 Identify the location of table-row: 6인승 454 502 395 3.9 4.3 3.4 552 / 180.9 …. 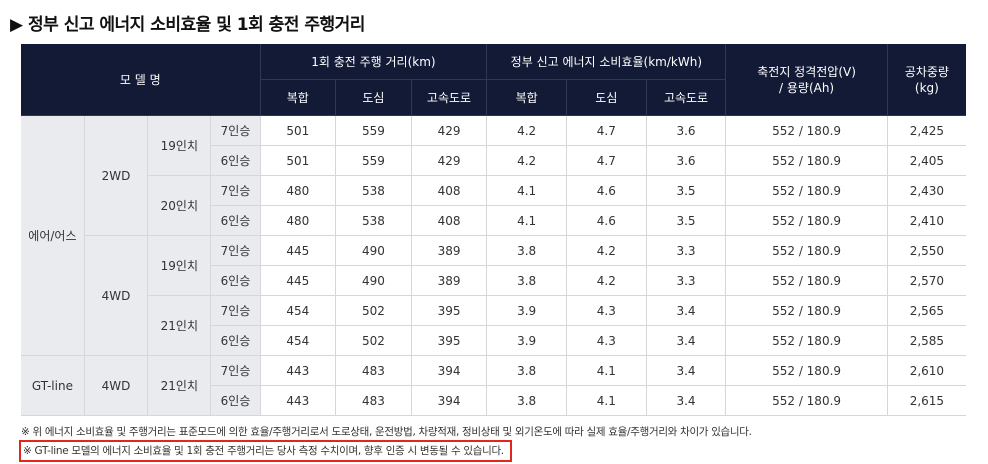
(493, 340).